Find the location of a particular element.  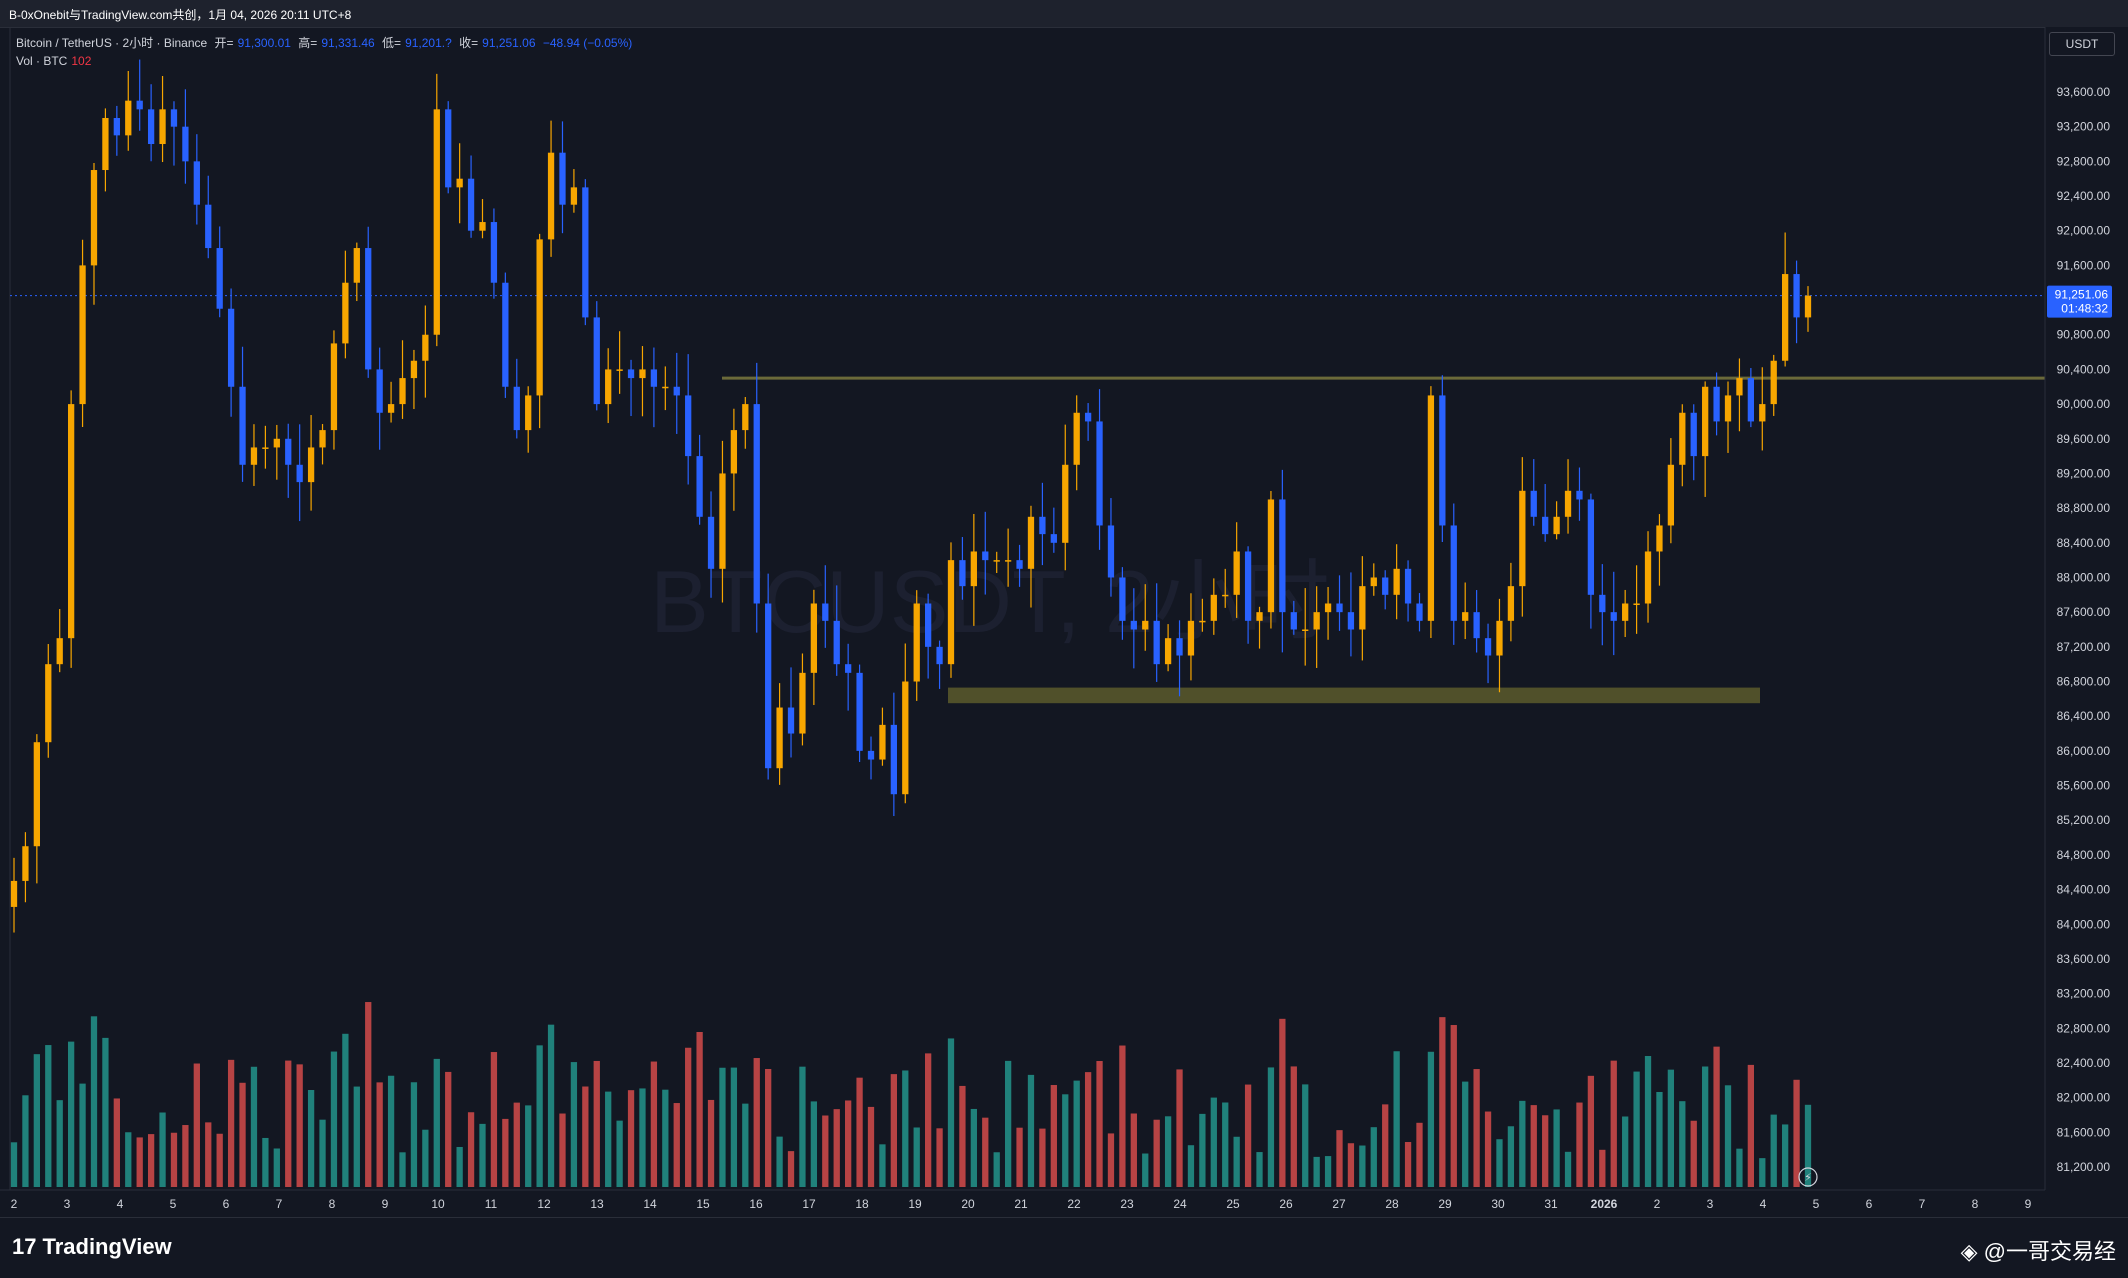

x-tick-label: 18 is located at coordinates (862, 1204).